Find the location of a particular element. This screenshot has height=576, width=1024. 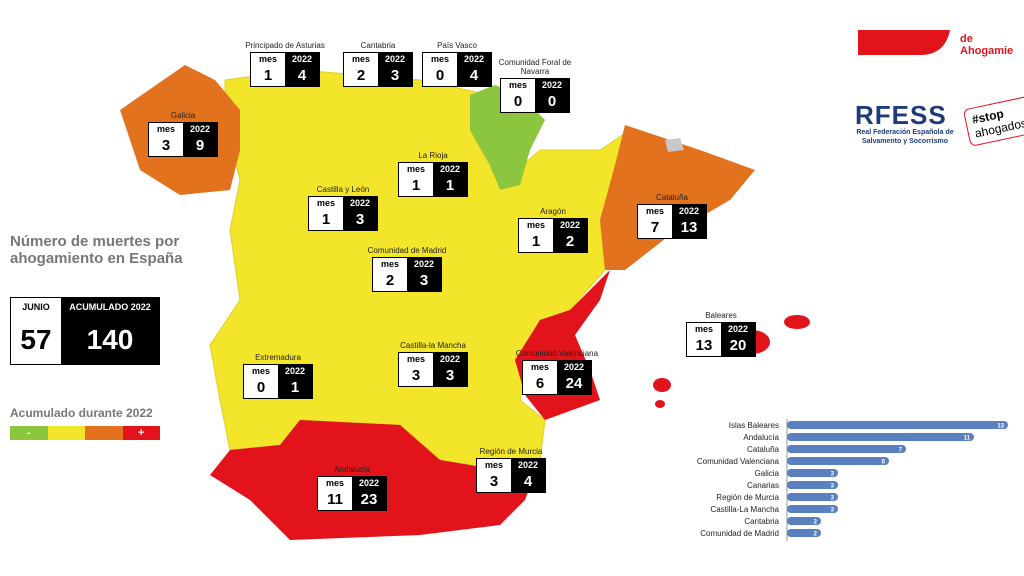

region-box: Castilla-la Mancha mes 2022 3 3 is located at coordinates (433, 364).